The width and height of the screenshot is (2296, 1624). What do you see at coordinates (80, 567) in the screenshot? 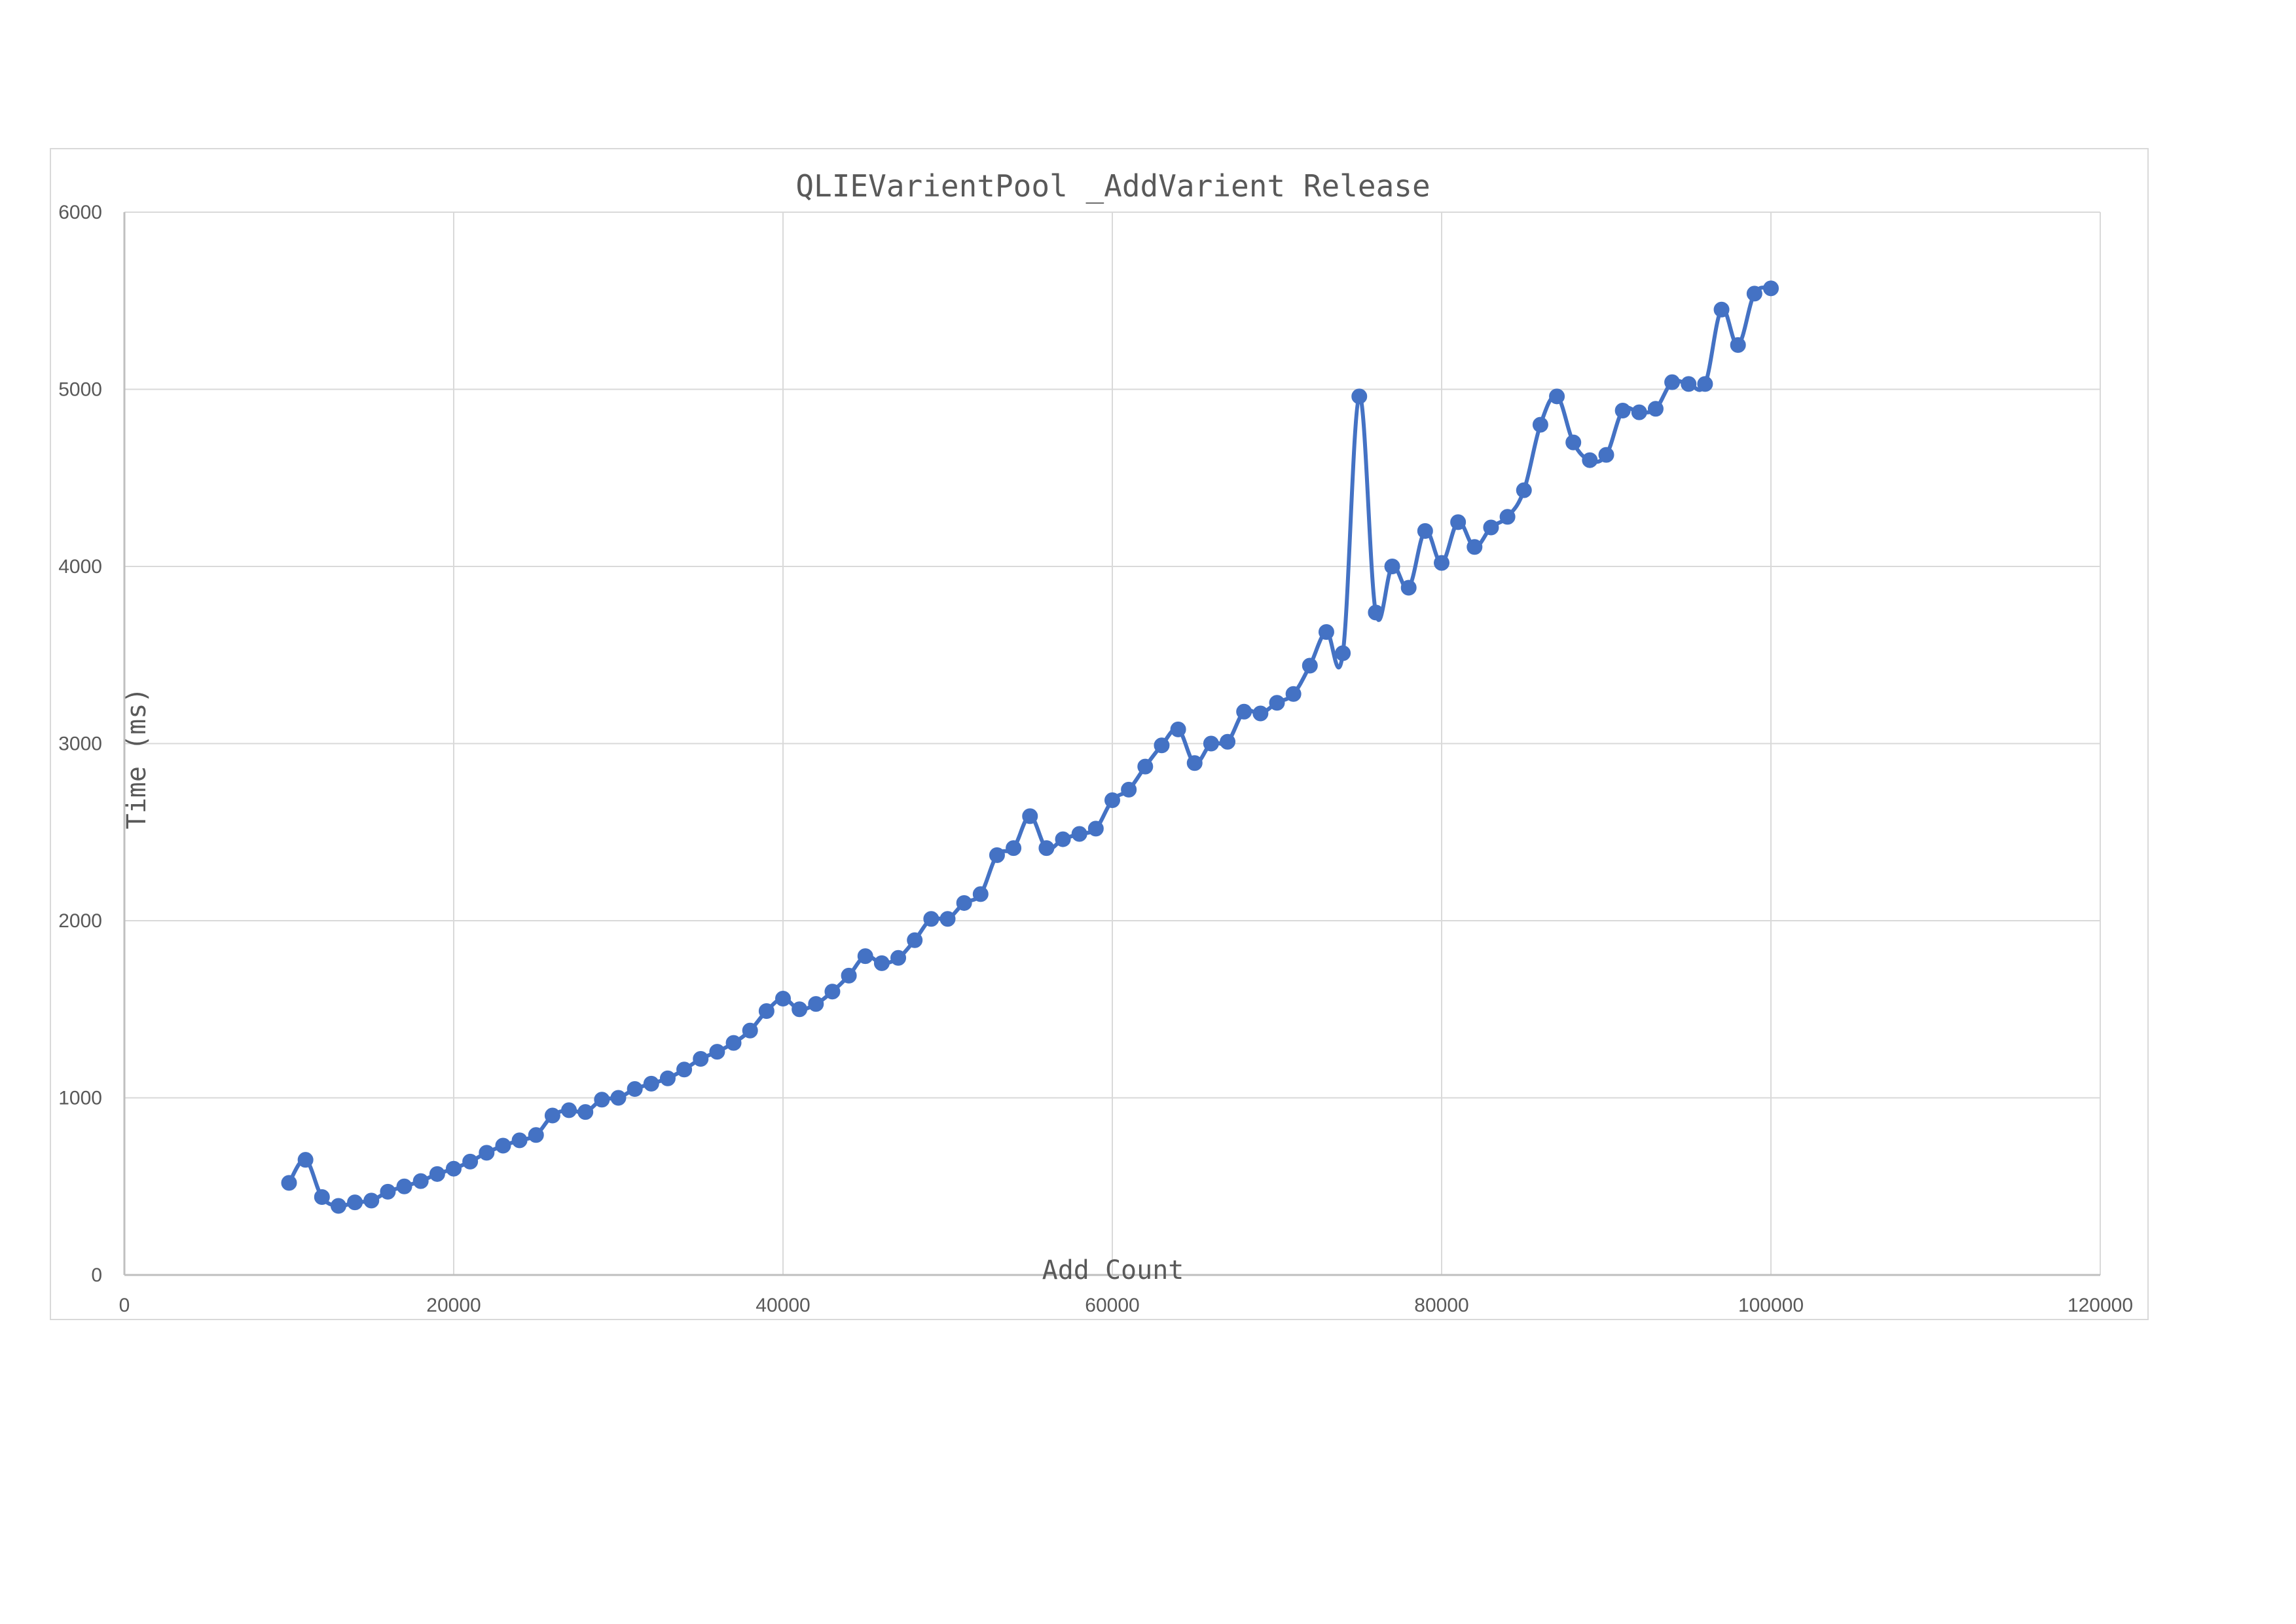
I see `y-tick-label: 4000` at bounding box center [80, 567].